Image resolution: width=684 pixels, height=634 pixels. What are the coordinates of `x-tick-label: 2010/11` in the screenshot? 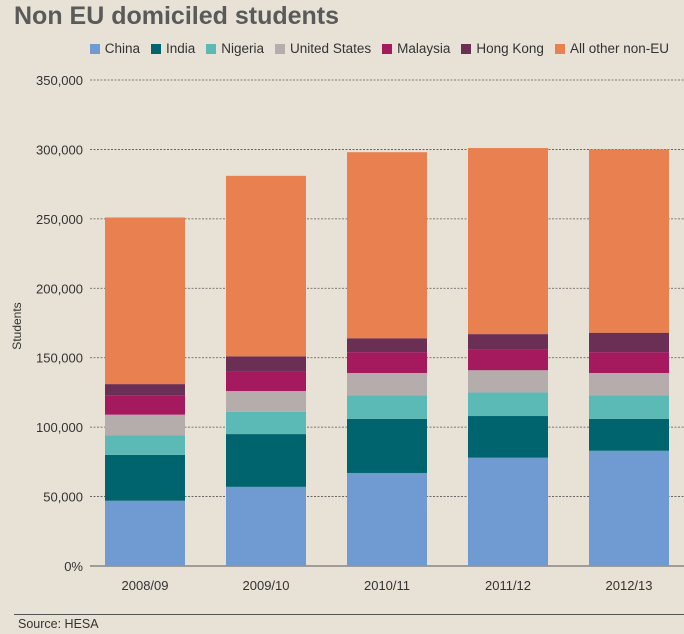 It's located at (387, 585).